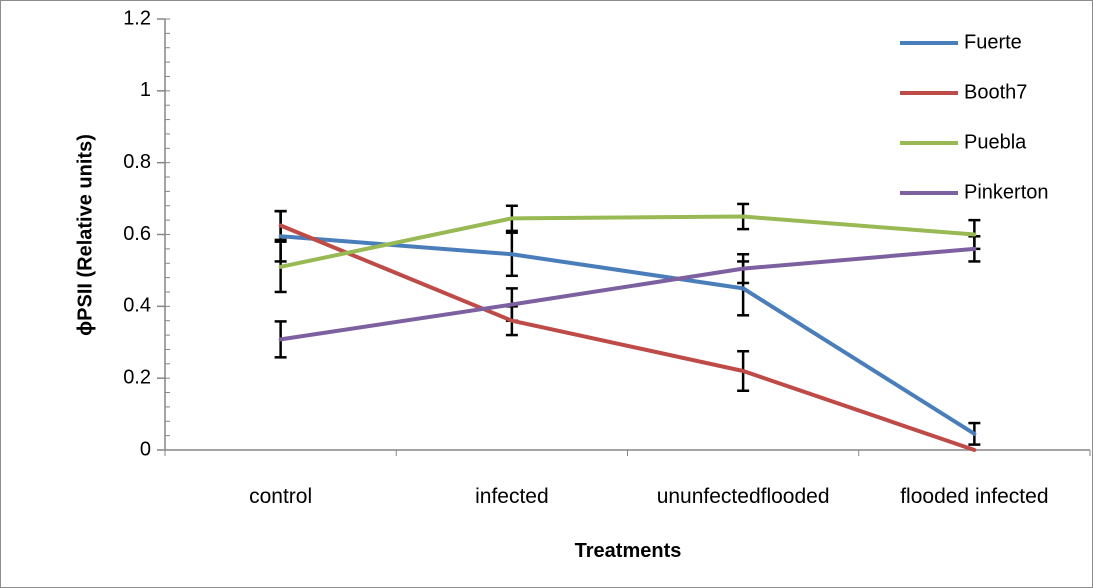 This screenshot has width=1093, height=588. What do you see at coordinates (280, 496) in the screenshot?
I see `x-tick-label: control` at bounding box center [280, 496].